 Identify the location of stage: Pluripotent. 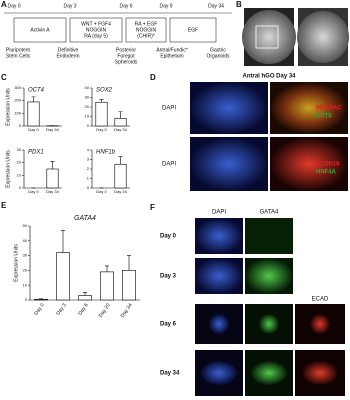
(18, 50).